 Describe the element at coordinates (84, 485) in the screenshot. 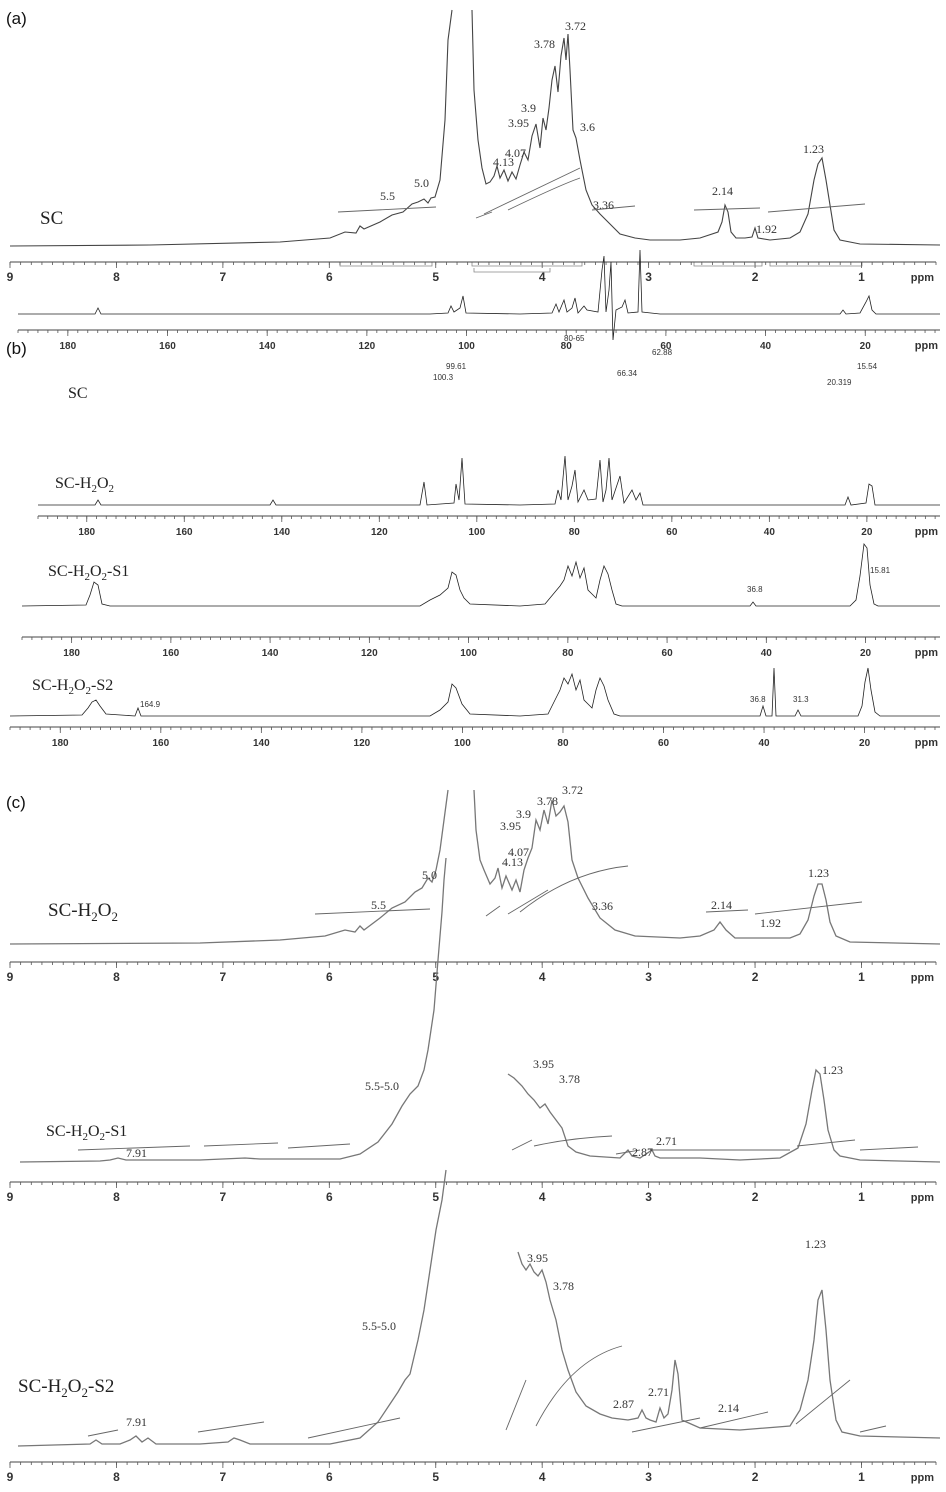

I see `sample-label-b2: SC-H2O2` at that location.